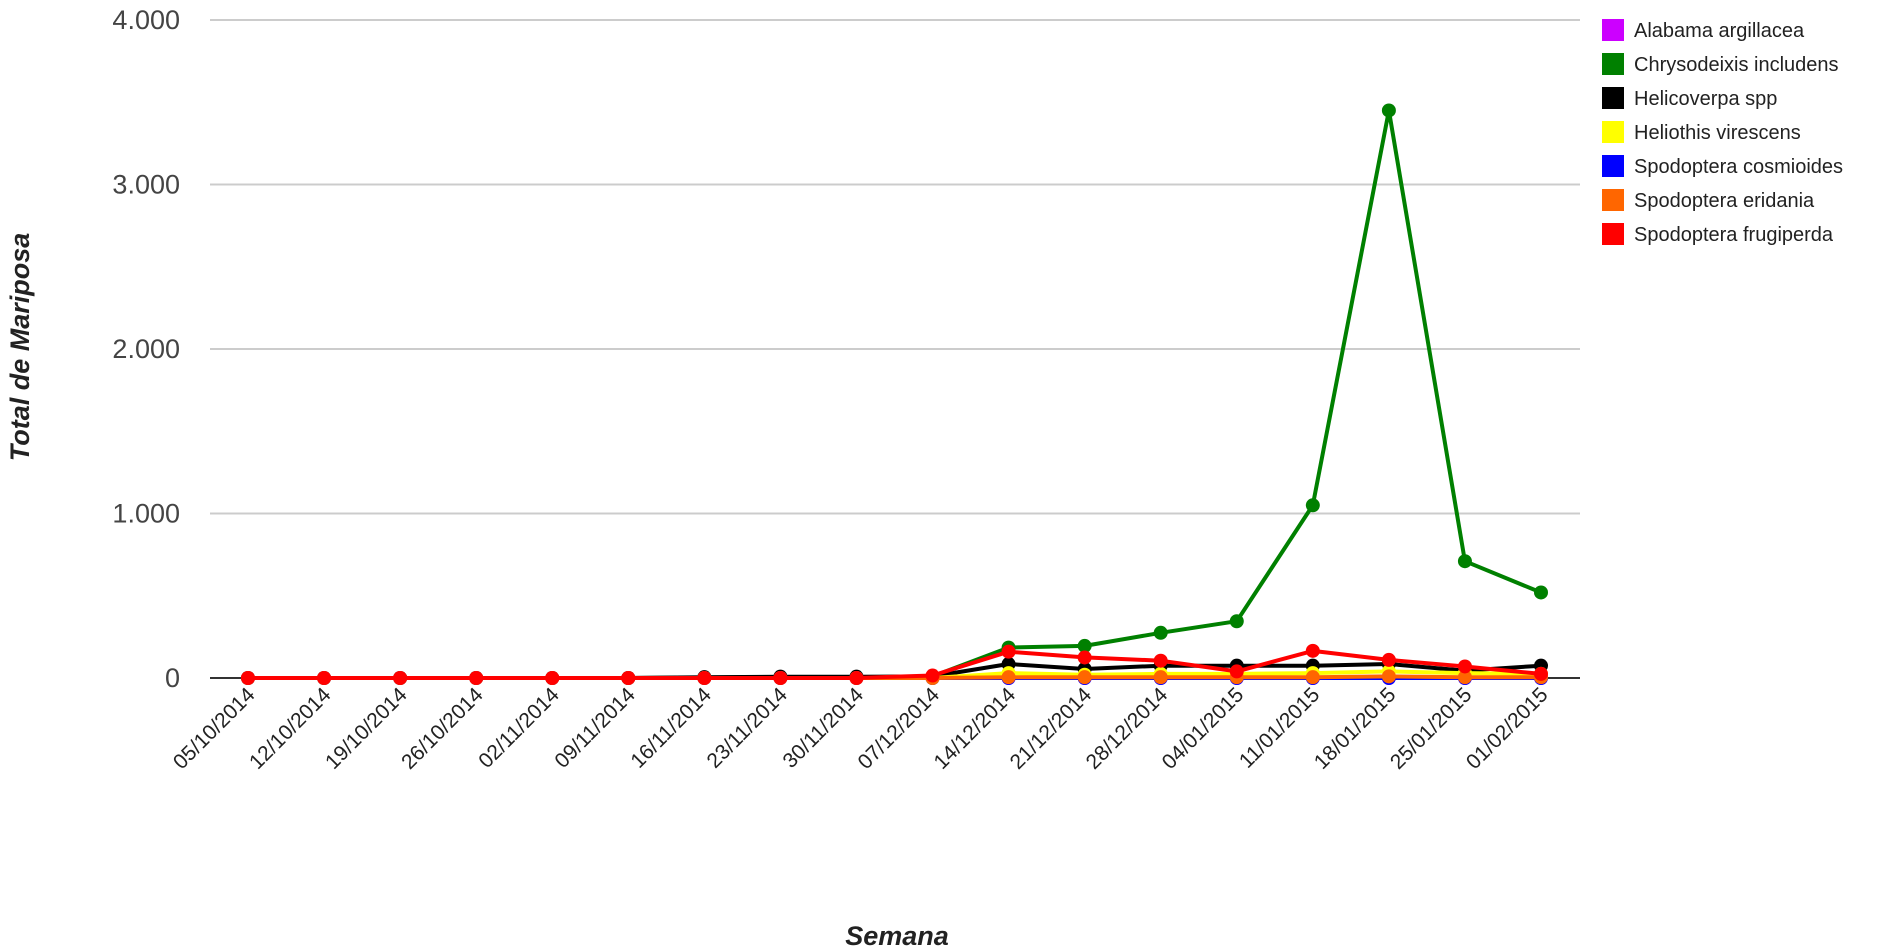 The image size is (1885, 951). I want to click on x-tick-label: 26/10/2014, so click(442, 728).